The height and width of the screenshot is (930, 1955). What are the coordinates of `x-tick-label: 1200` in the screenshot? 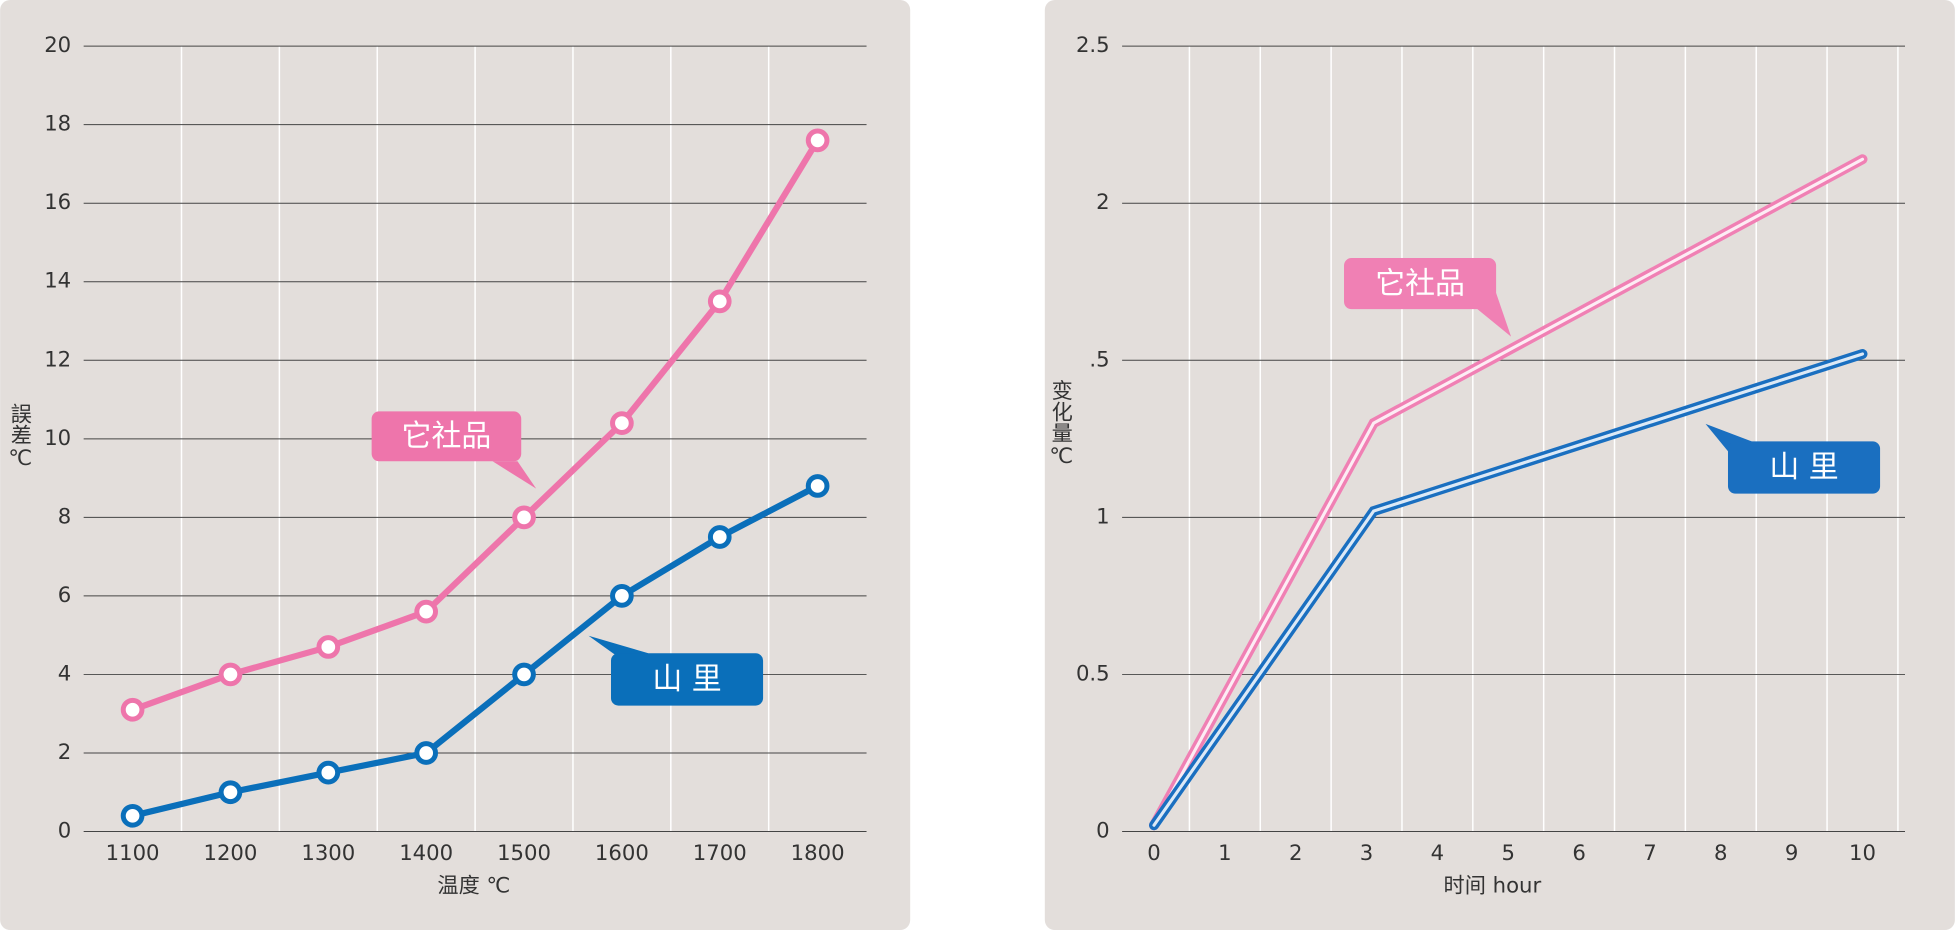 It's located at (230, 852).